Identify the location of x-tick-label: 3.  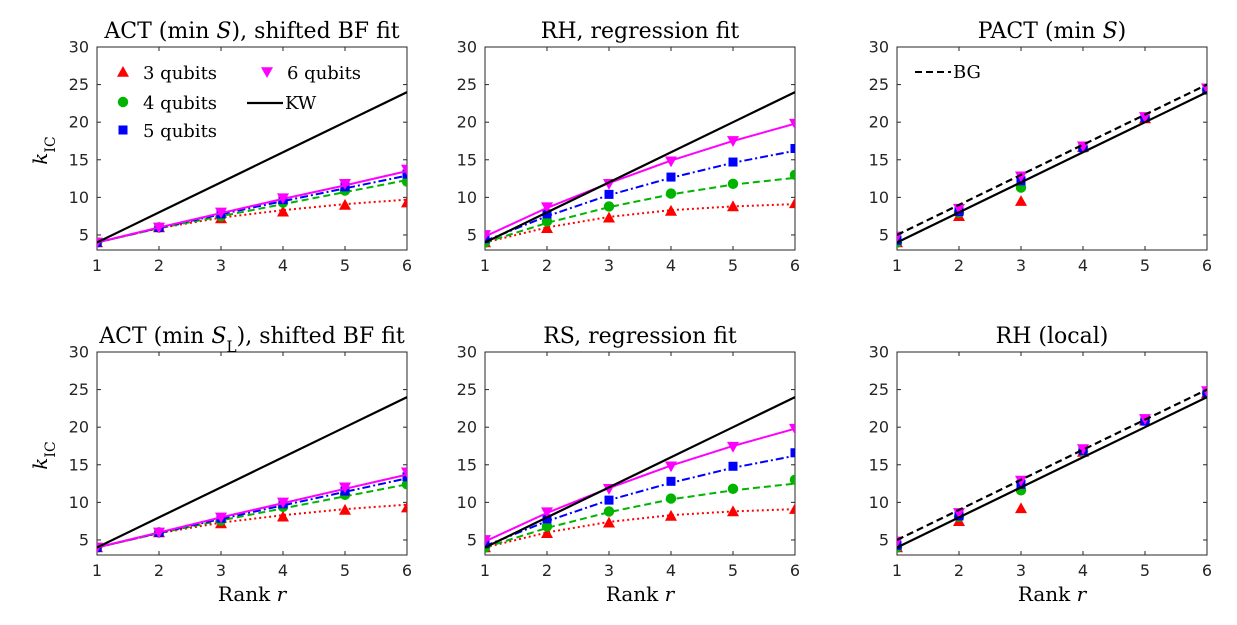
(1021, 570).